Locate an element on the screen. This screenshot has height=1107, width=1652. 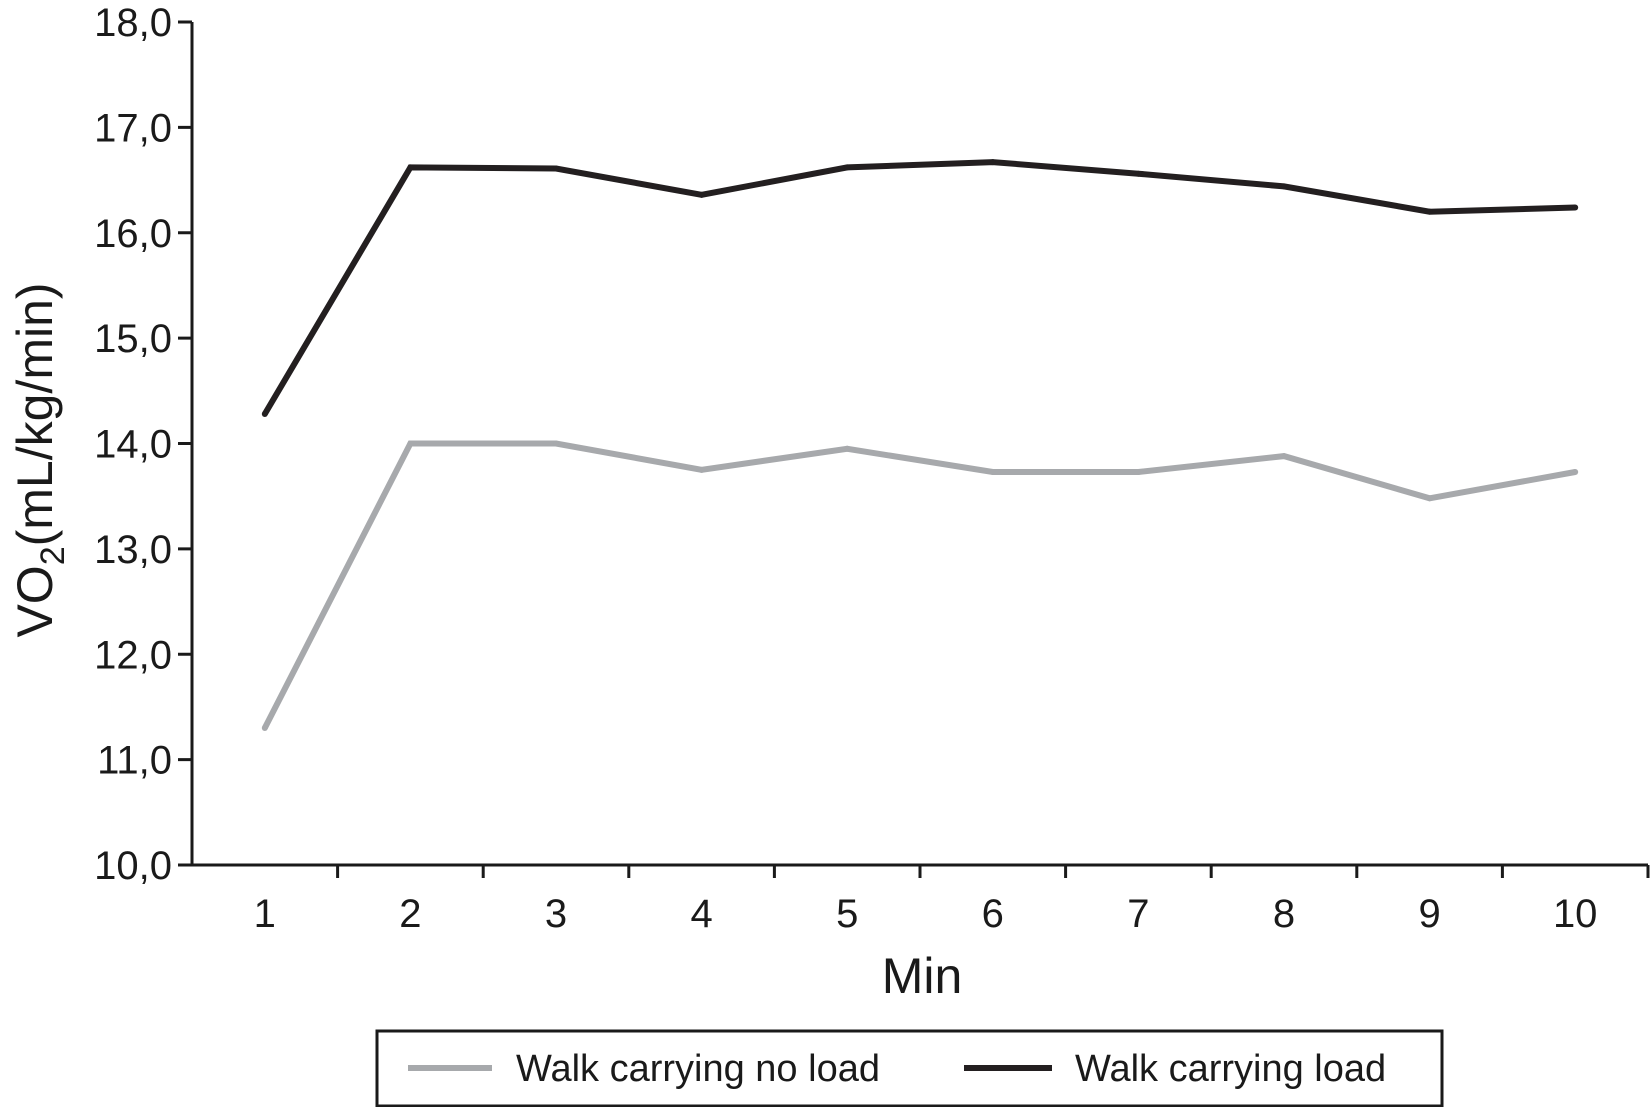
y-axis-title-suffix: (mL/kg/min) is located at coordinates (35, 414).